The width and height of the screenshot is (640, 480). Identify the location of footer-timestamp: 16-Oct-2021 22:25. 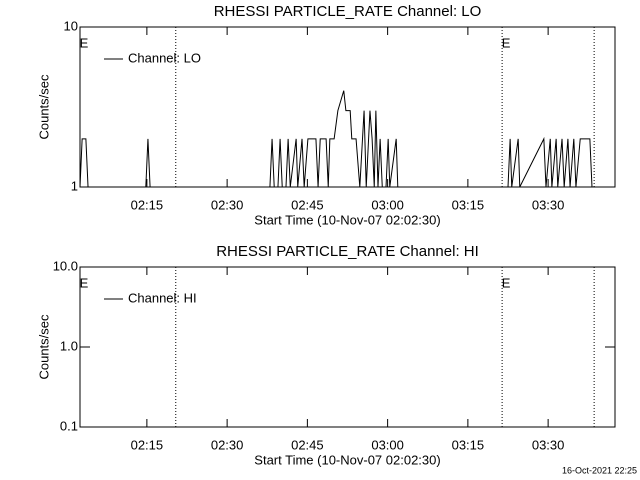
(599, 470).